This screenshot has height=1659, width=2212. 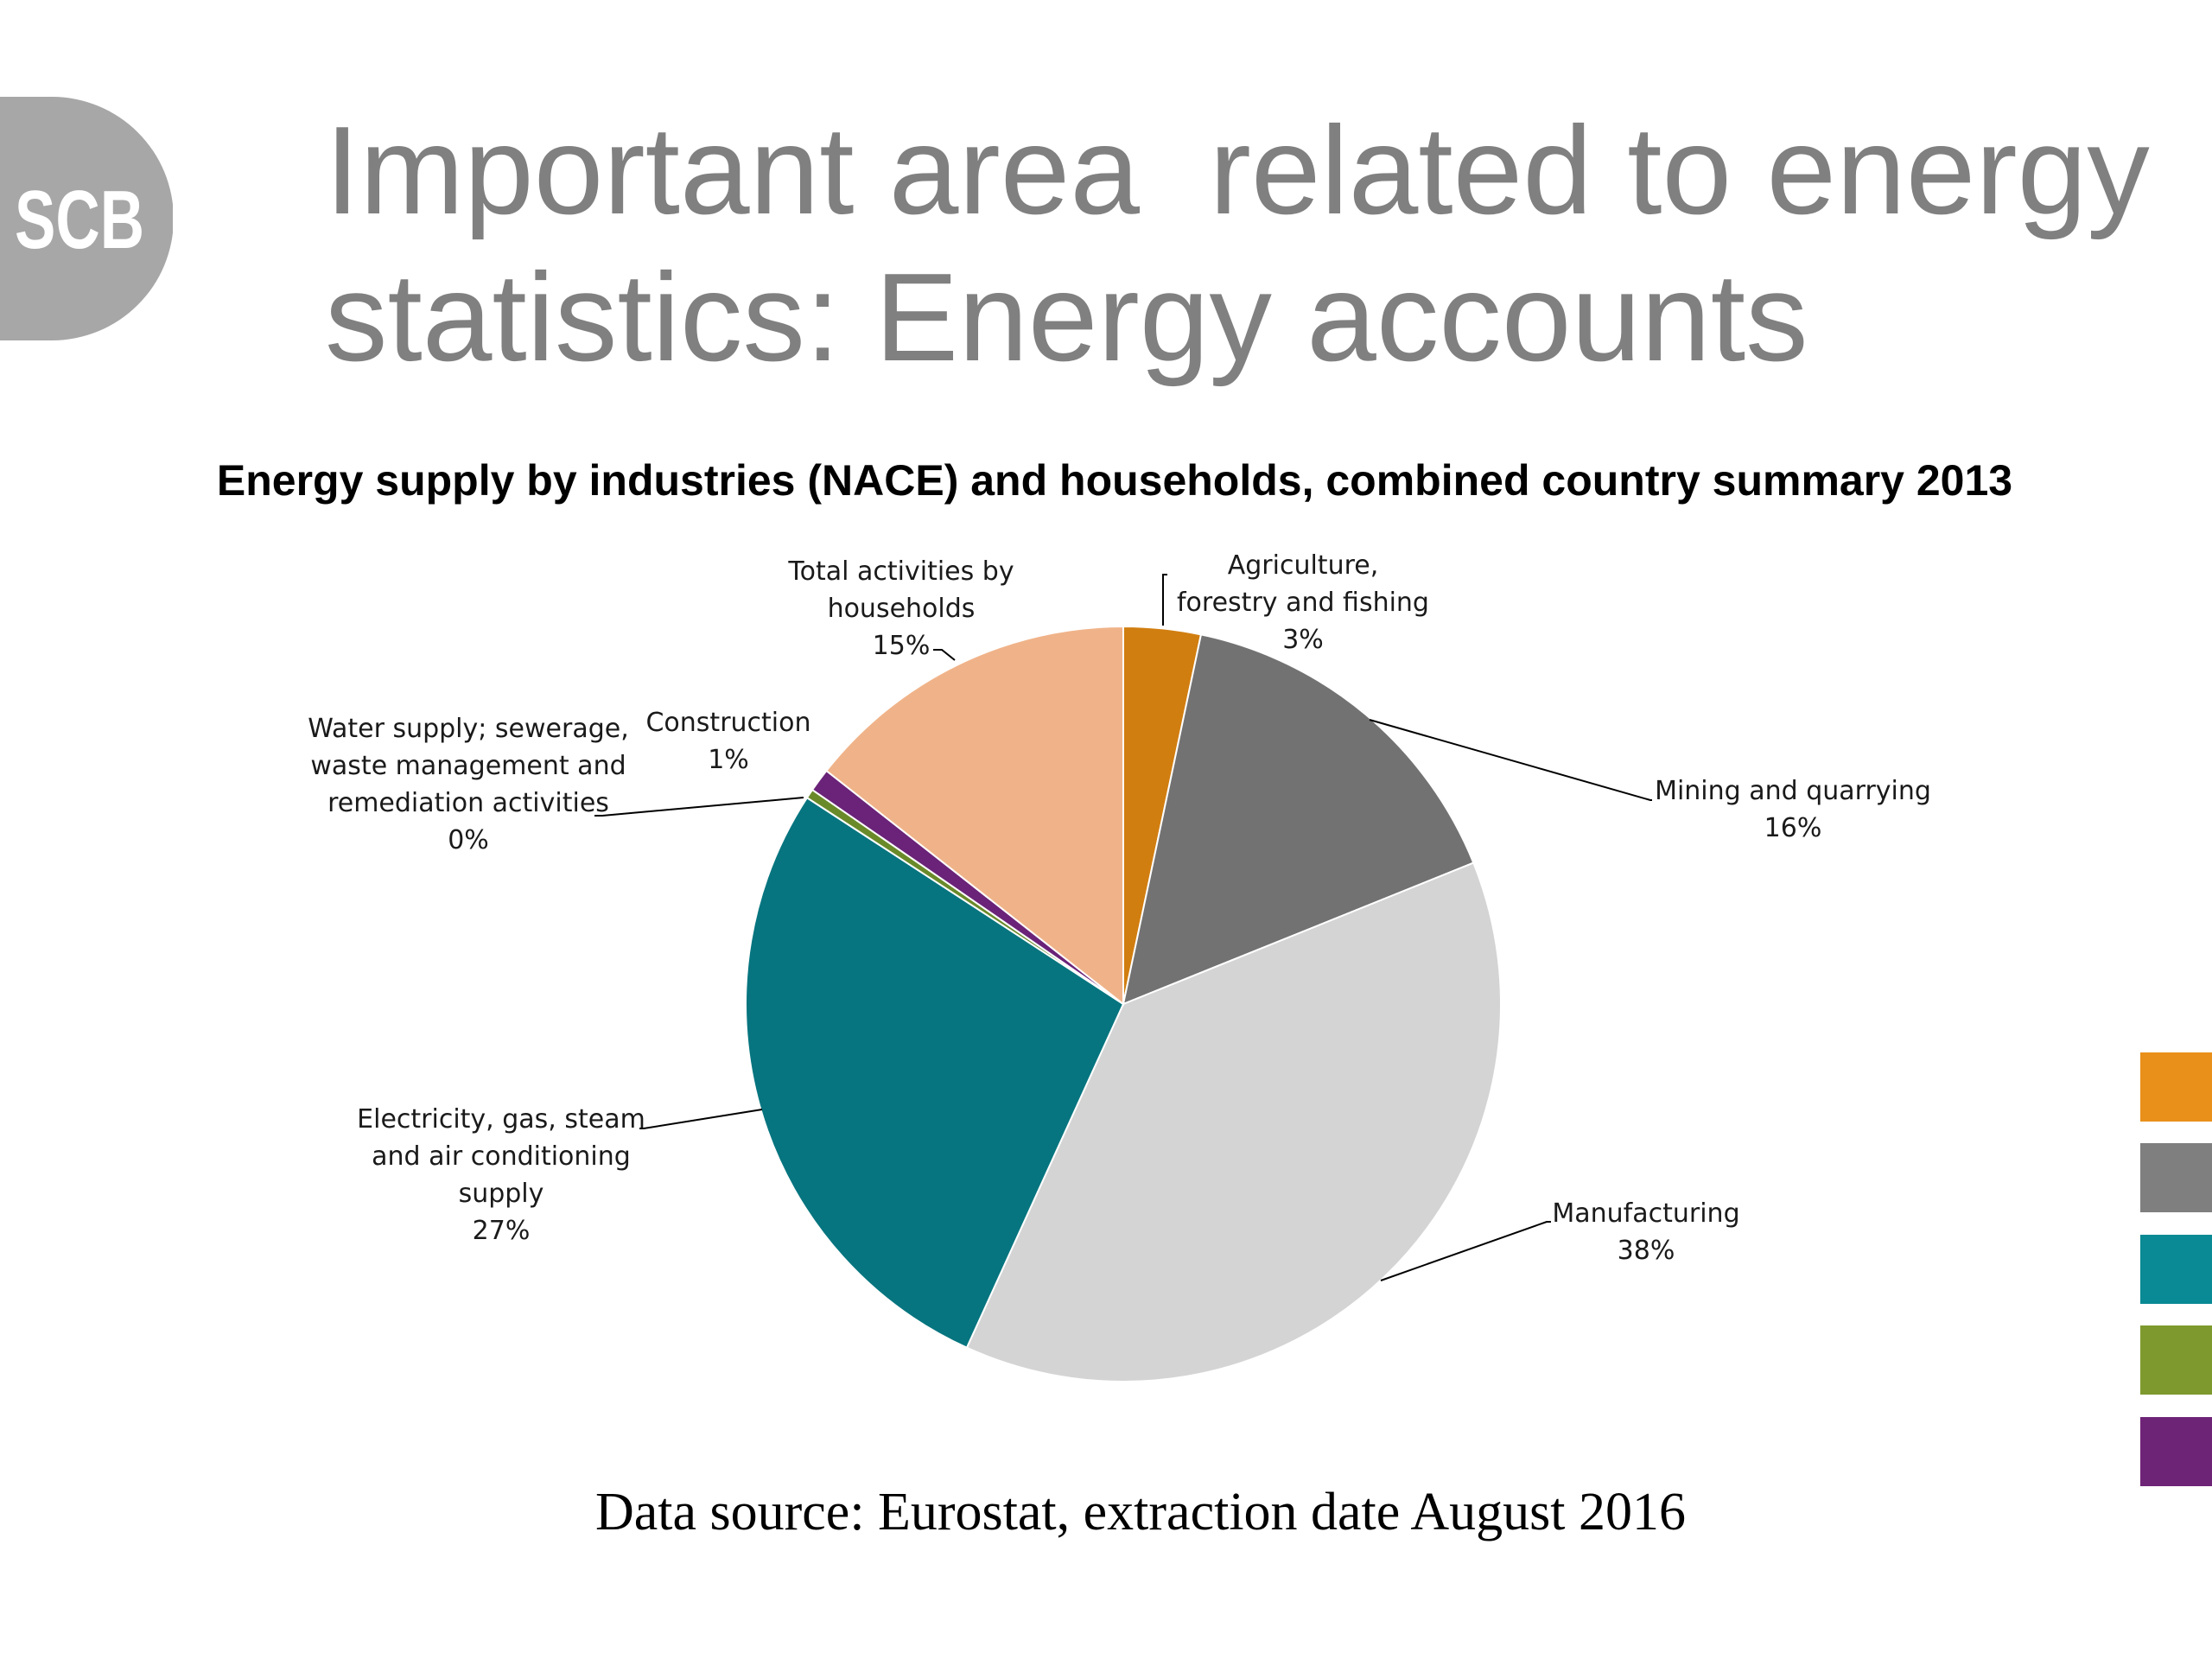 I want to click on pie-slice-total-activities-by-households, so click(x=974, y=816).